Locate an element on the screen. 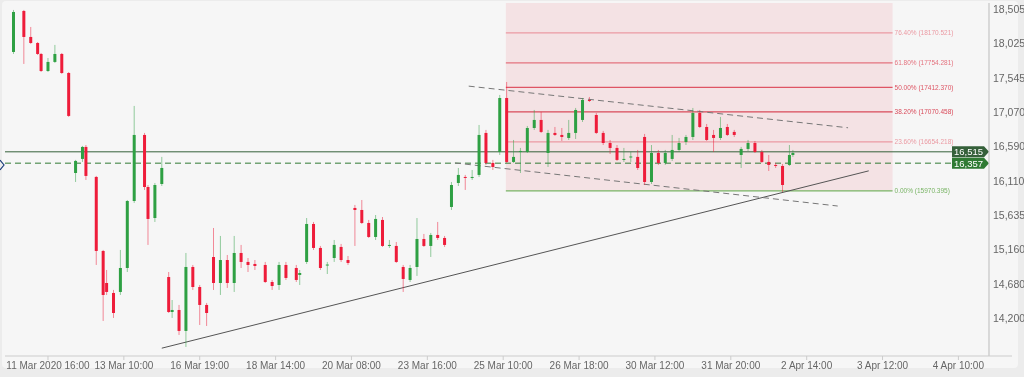 This screenshot has width=1024, height=377. x-tick-label: 30 Mar 12:00 is located at coordinates (655, 365).